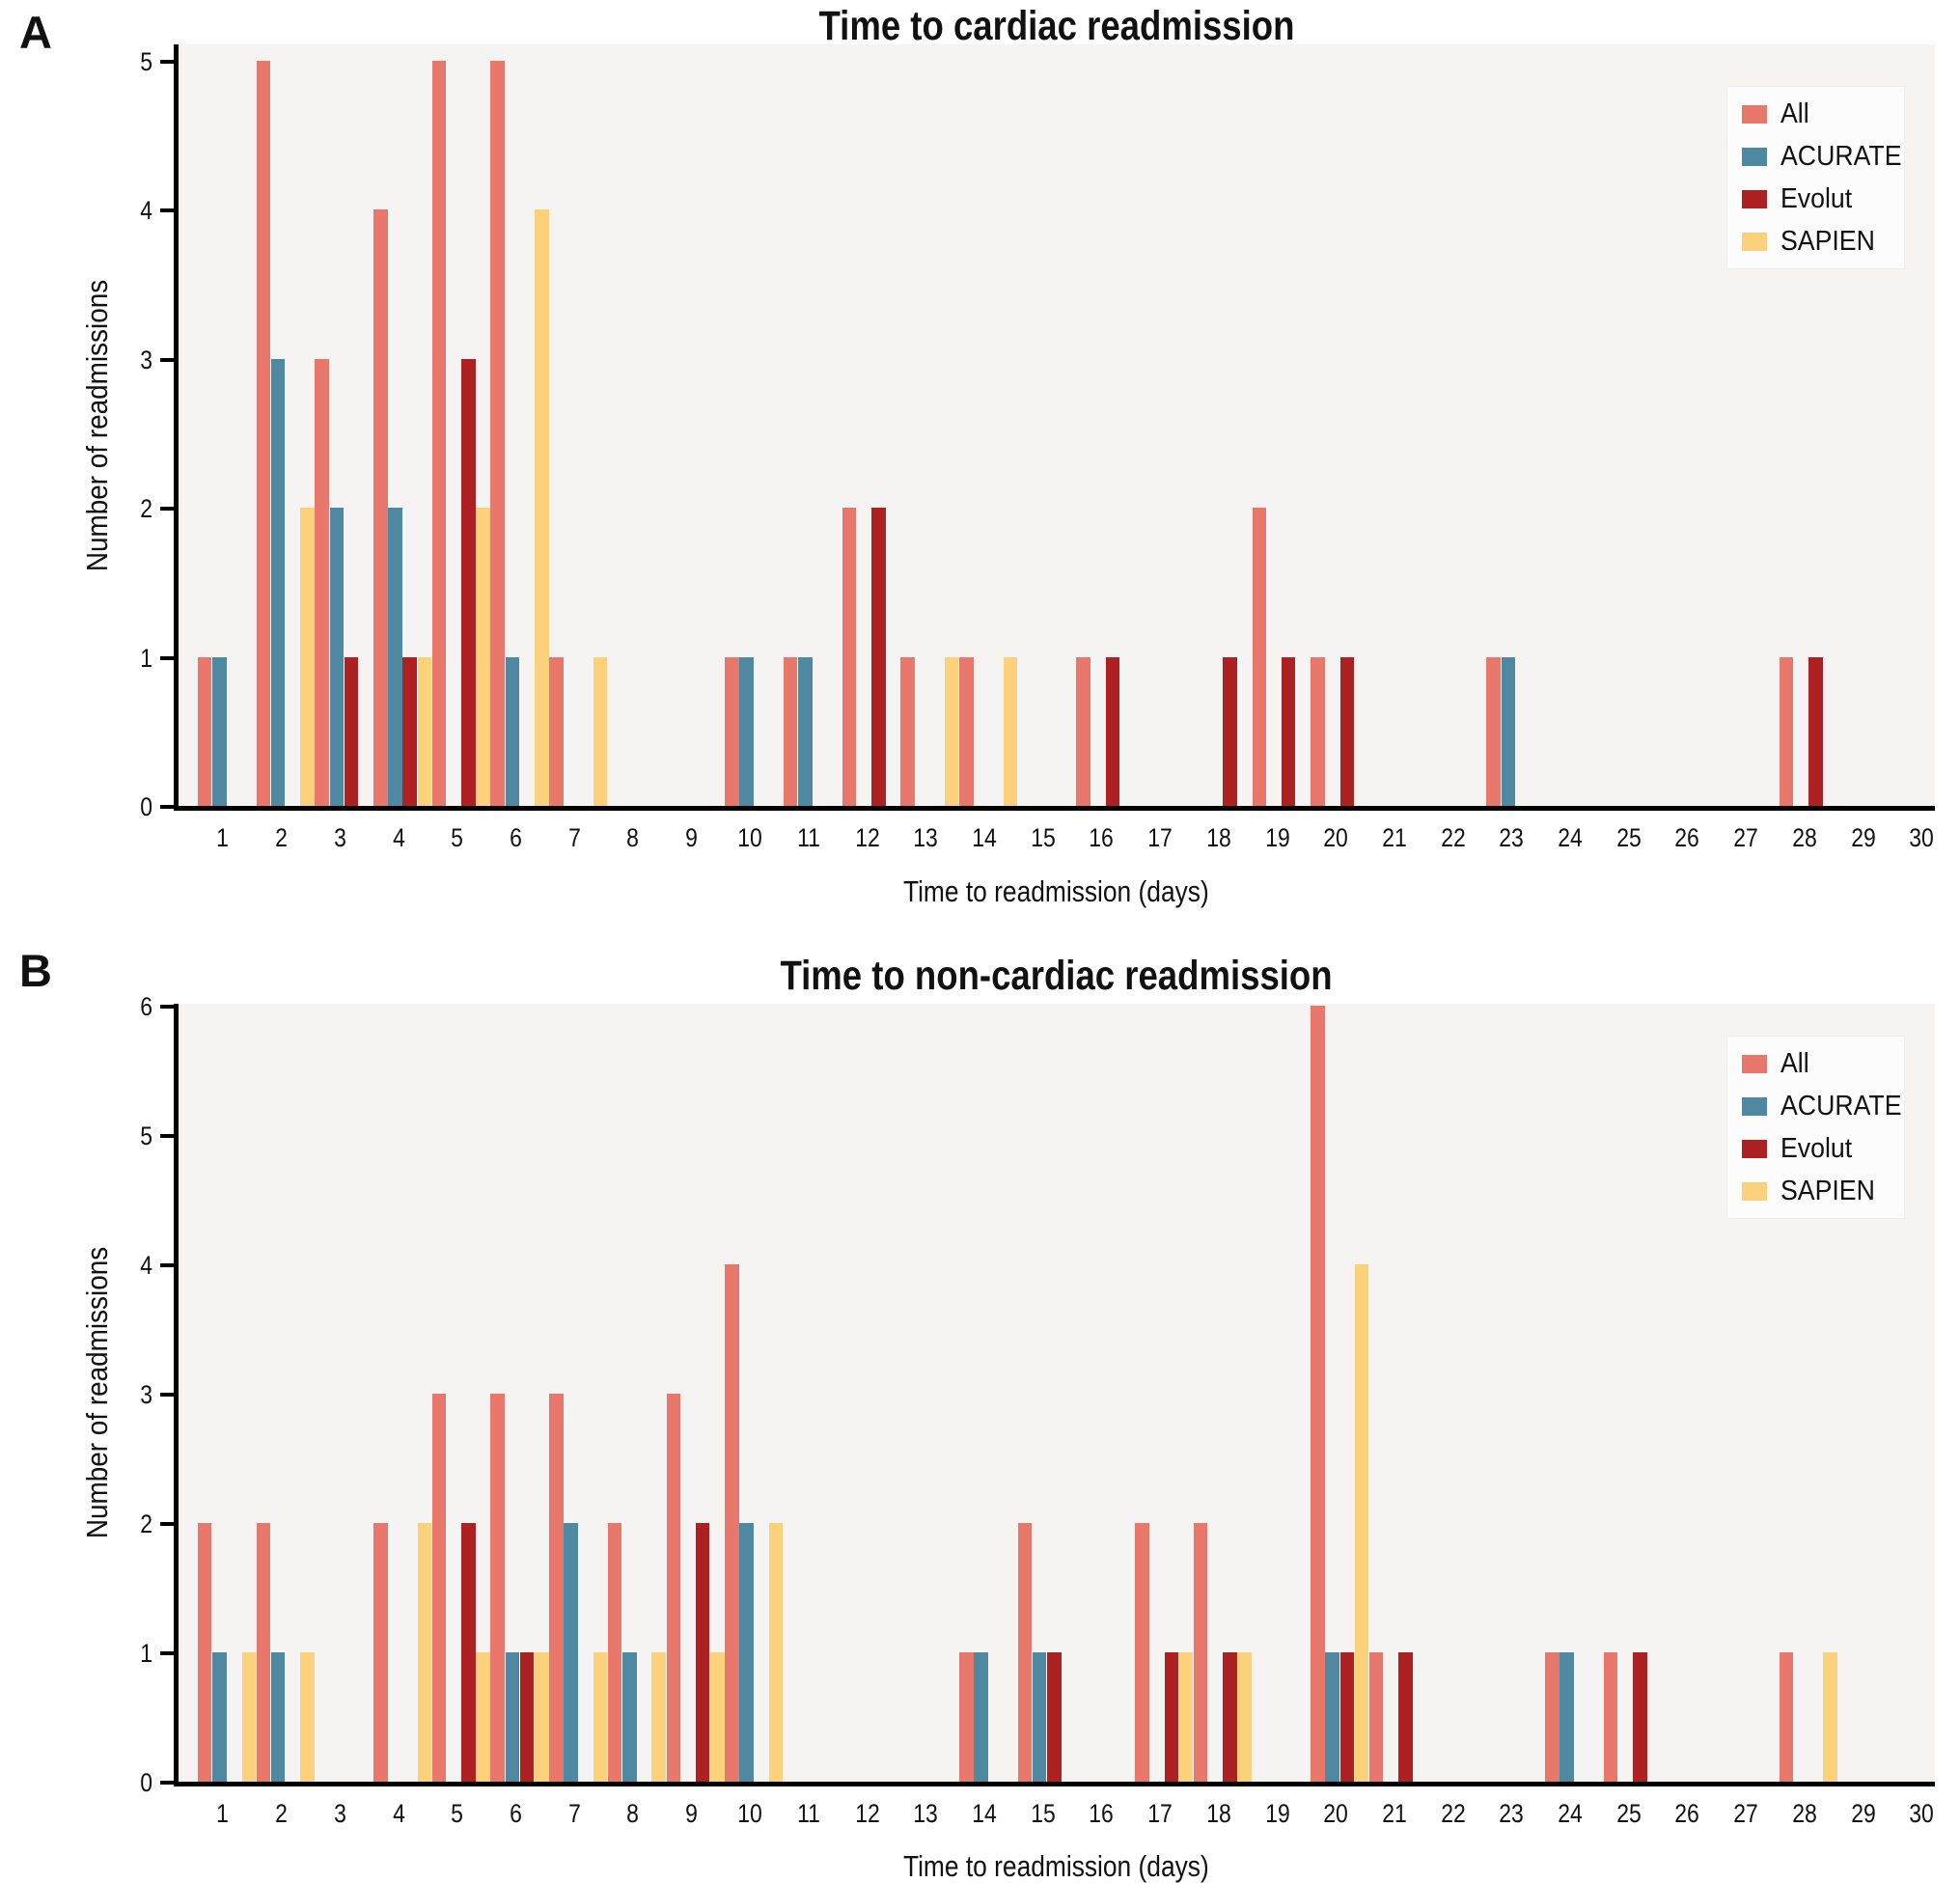 The image size is (1960, 1883). I want to click on x-tick-label-b-22: 22, so click(1453, 1813).